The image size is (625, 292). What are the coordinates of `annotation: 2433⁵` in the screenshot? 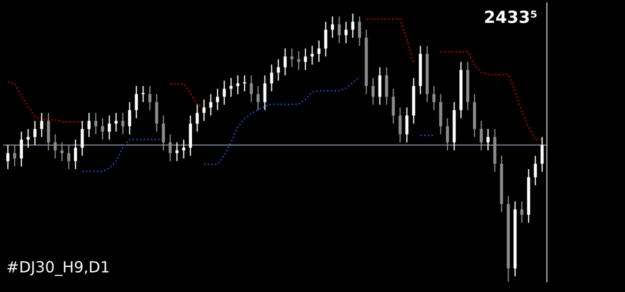 It's located at (511, 17).